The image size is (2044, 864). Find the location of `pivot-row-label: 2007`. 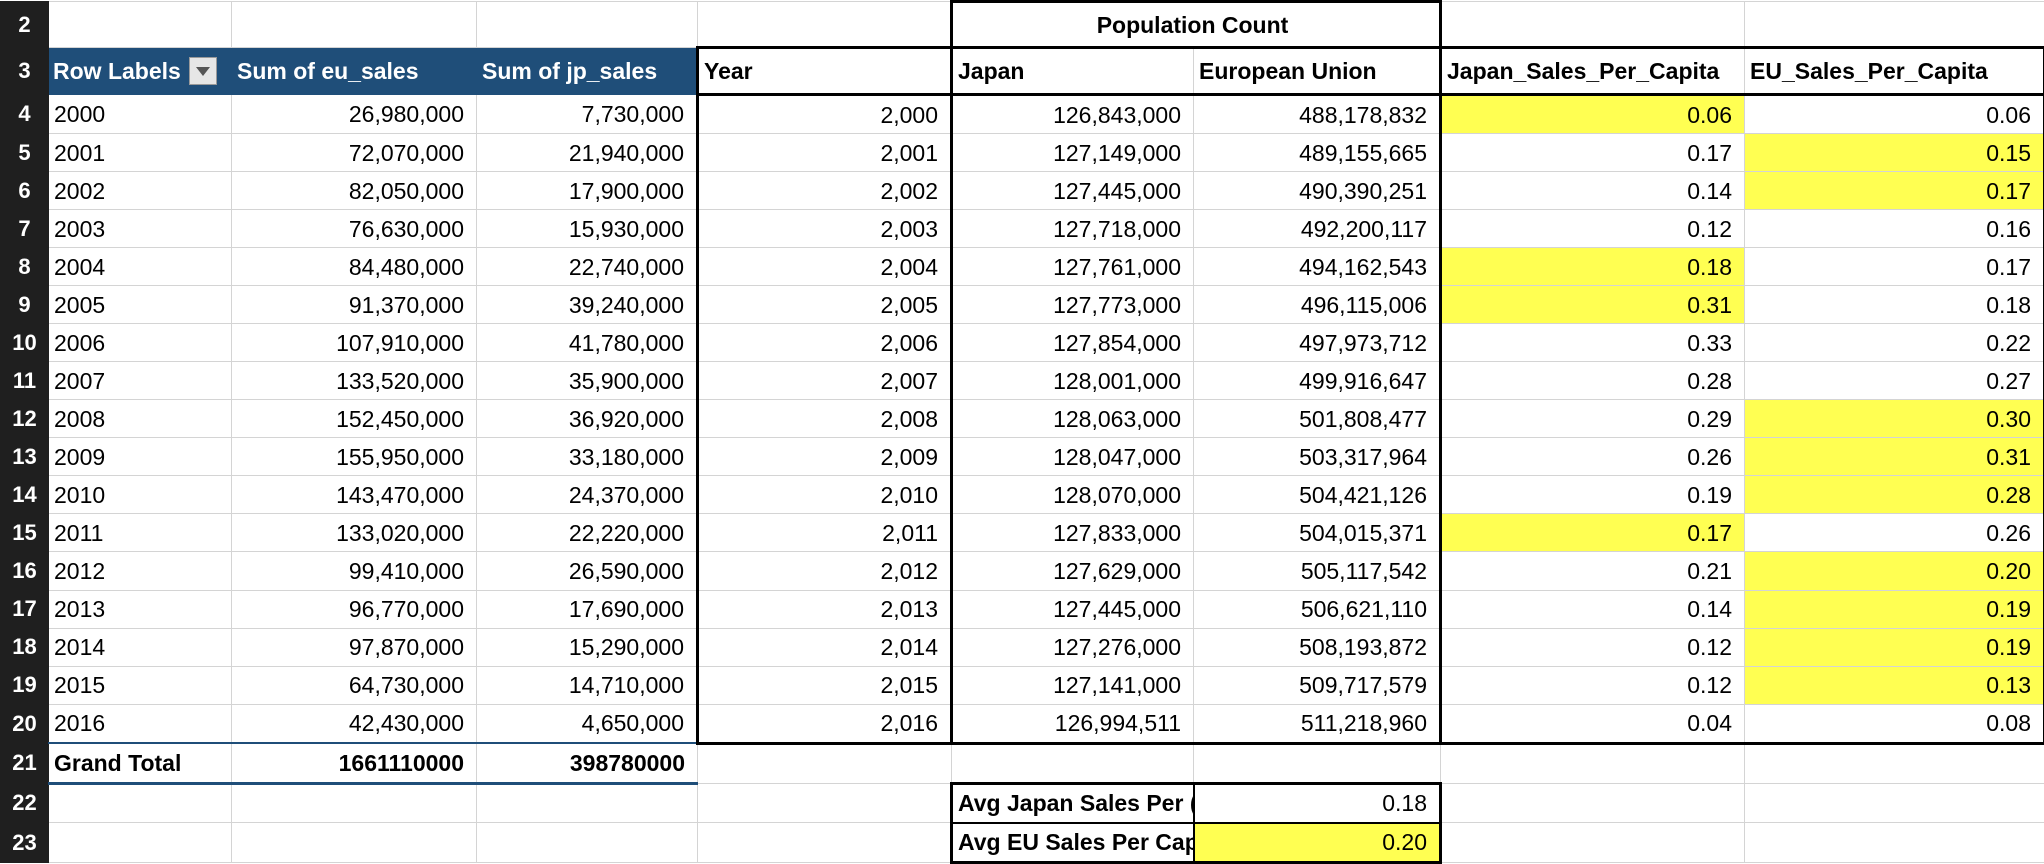

pivot-row-label: 2007 is located at coordinates (140, 381).